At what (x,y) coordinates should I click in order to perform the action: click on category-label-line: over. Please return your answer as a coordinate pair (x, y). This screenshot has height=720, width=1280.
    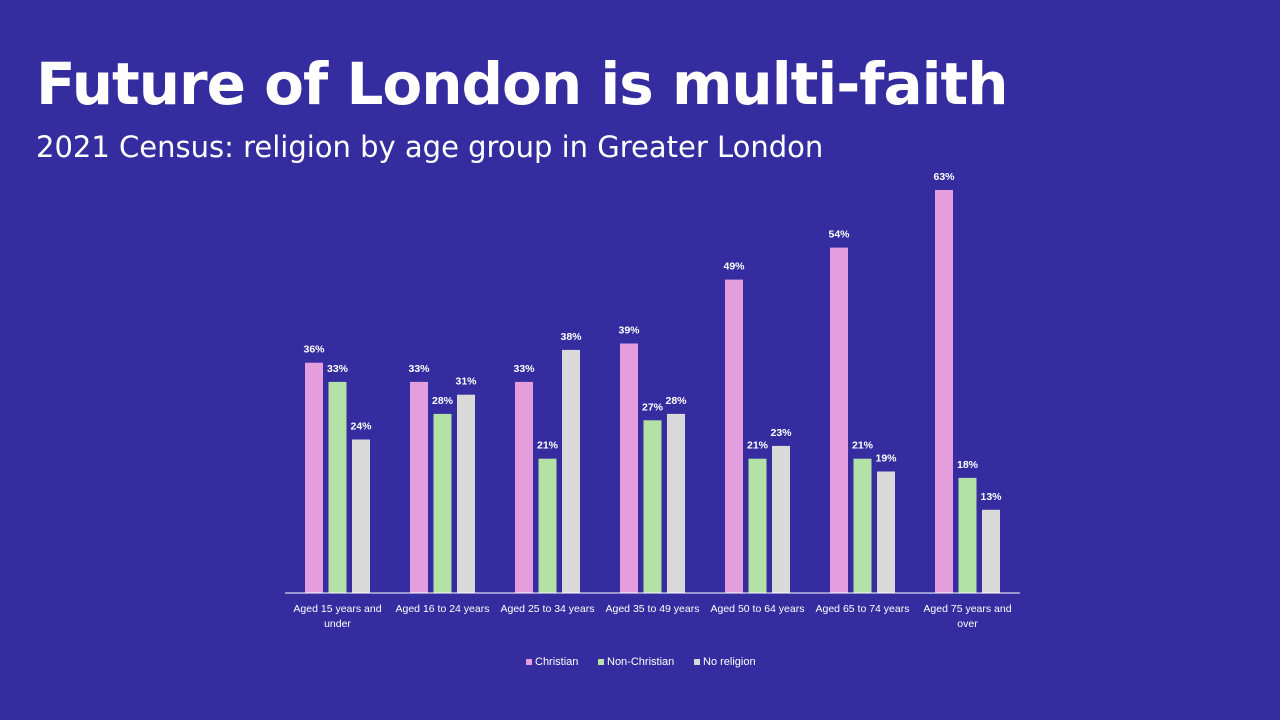
    Looking at the image, I should click on (967, 624).